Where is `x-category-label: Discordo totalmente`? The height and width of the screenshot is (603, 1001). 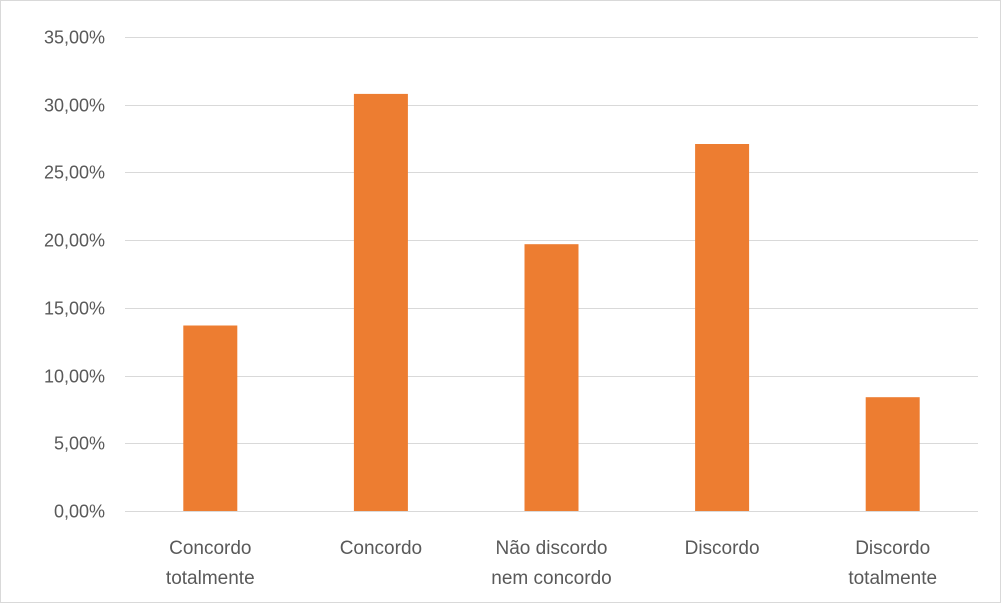 x-category-label: Discordo totalmente is located at coordinates (892, 563).